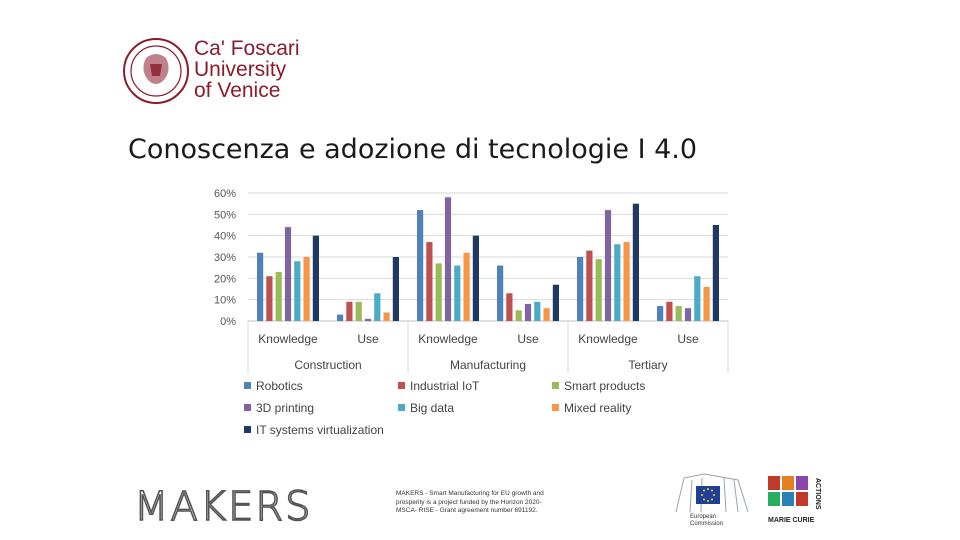 This screenshot has height=540, width=960. What do you see at coordinates (445, 386) in the screenshot?
I see `legend-label: Industrial IoT` at bounding box center [445, 386].